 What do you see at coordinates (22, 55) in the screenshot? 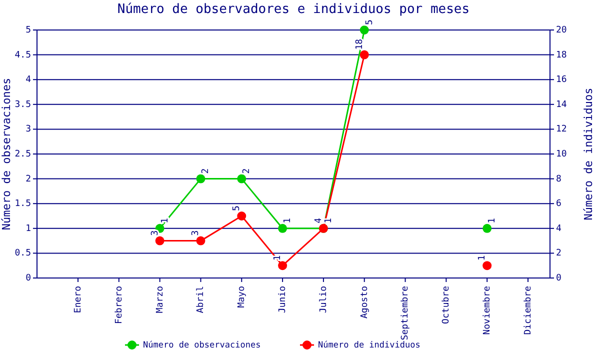
I see `y-tick-label: 4.5` at bounding box center [22, 55].